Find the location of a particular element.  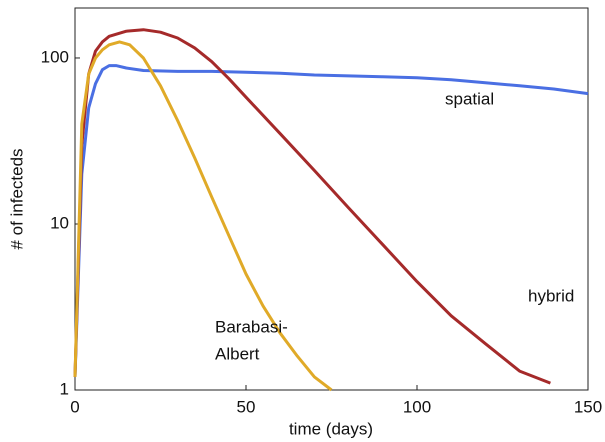

series-label: spatial is located at coordinates (469, 98).